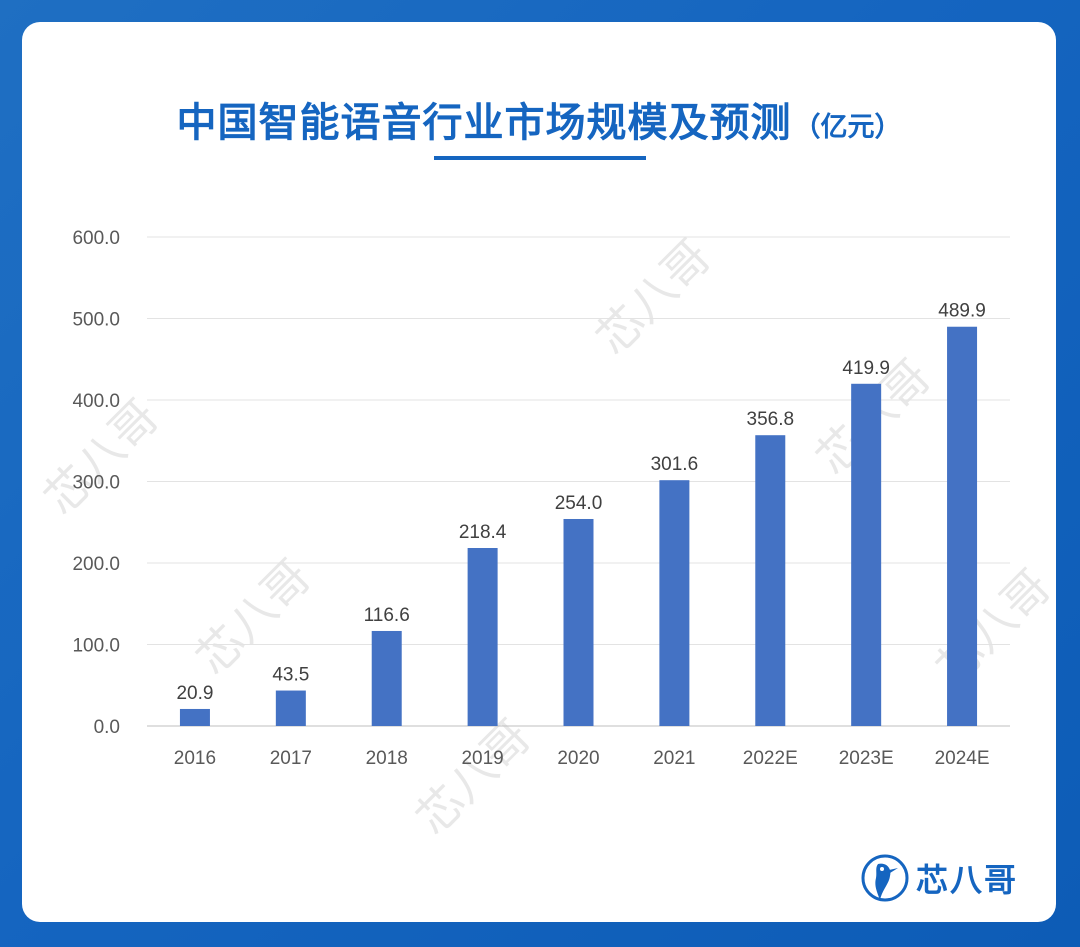 The image size is (1080, 947). Describe the element at coordinates (96, 238) in the screenshot. I see `y-tick-label: 600.0` at that location.